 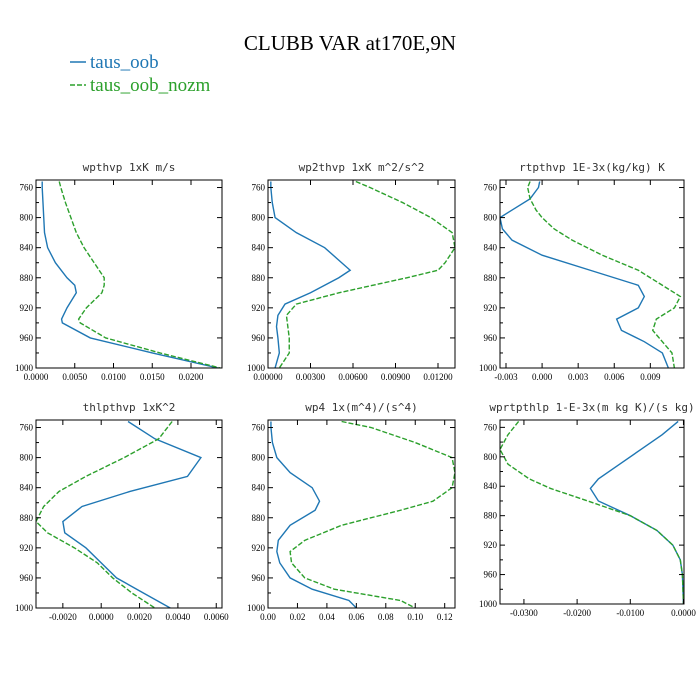 What do you see at coordinates (140, 74) in the screenshot?
I see `legend: taus_oob taus_oob_nozm` at bounding box center [140, 74].